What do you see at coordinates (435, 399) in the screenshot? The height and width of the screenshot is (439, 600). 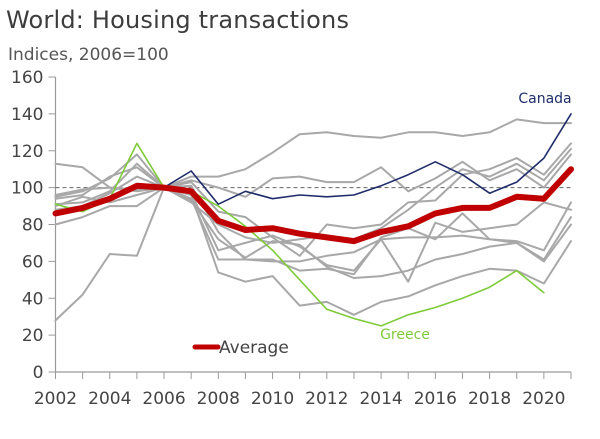 I see `x-tick-label: 2016` at bounding box center [435, 399].